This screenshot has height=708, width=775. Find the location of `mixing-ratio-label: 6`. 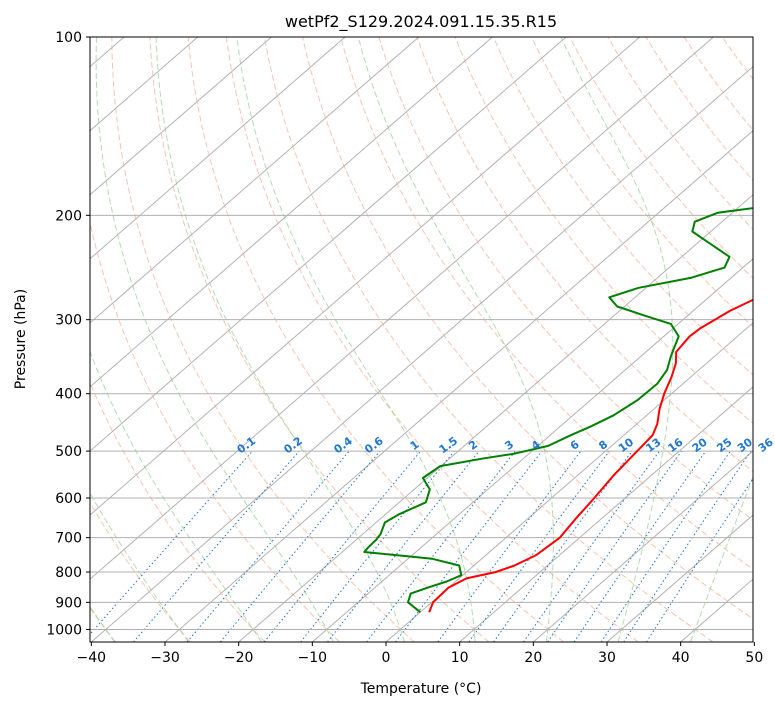

mixing-ratio-label: 6 is located at coordinates (575, 445).